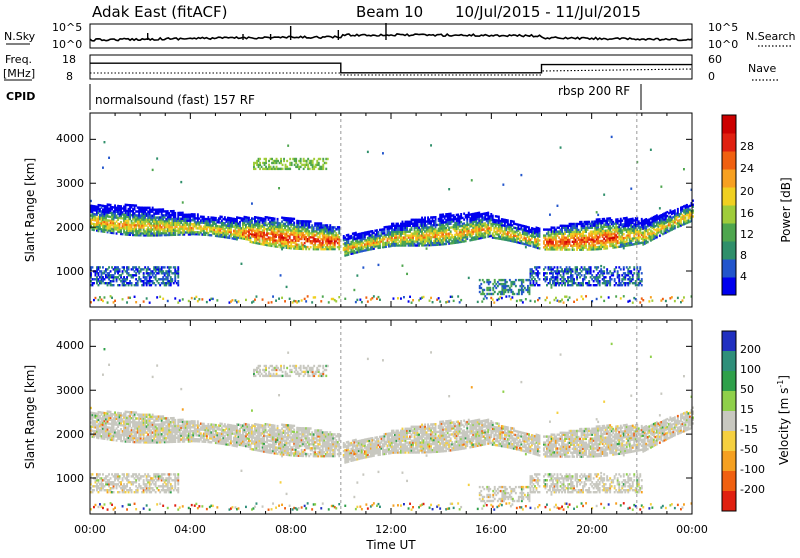 This screenshot has width=800, height=558. What do you see at coordinates (391, 72) in the screenshot?
I see `nave-series` at bounding box center [391, 72].